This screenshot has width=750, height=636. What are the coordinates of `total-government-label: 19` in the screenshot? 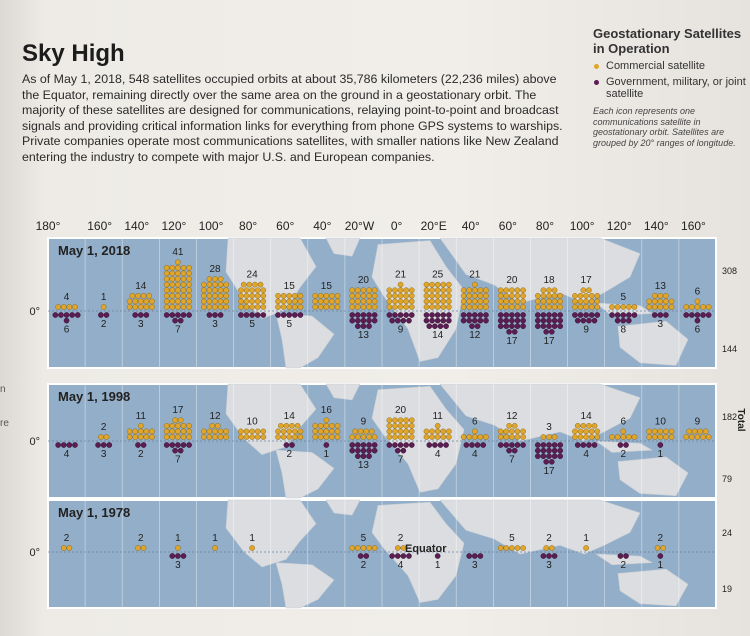 It's located at (727, 589).